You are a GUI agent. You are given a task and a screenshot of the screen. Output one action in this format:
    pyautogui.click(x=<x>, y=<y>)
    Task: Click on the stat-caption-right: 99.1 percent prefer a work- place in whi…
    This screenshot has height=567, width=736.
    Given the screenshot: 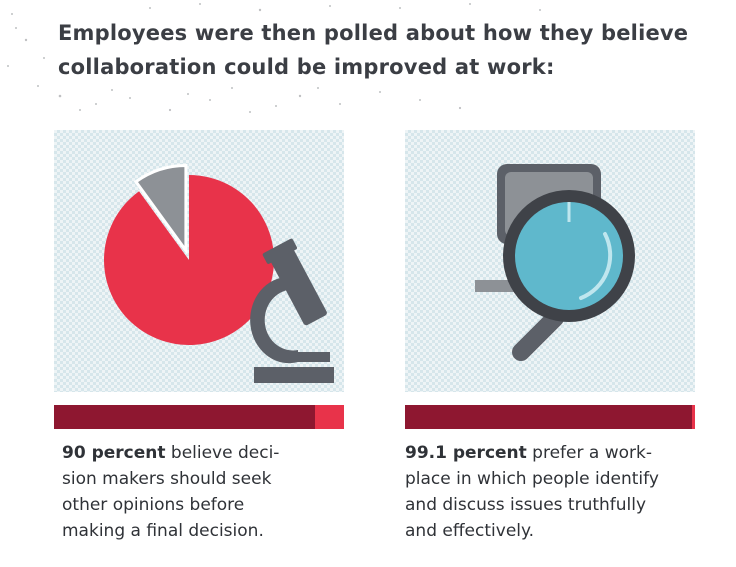 What is the action you would take?
    pyautogui.click(x=560, y=492)
    